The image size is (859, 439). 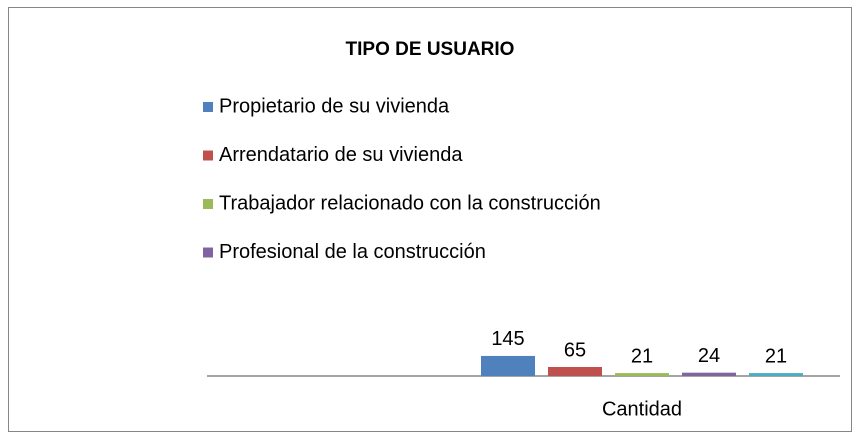 I want to click on data-label: 24, so click(x=709, y=356).